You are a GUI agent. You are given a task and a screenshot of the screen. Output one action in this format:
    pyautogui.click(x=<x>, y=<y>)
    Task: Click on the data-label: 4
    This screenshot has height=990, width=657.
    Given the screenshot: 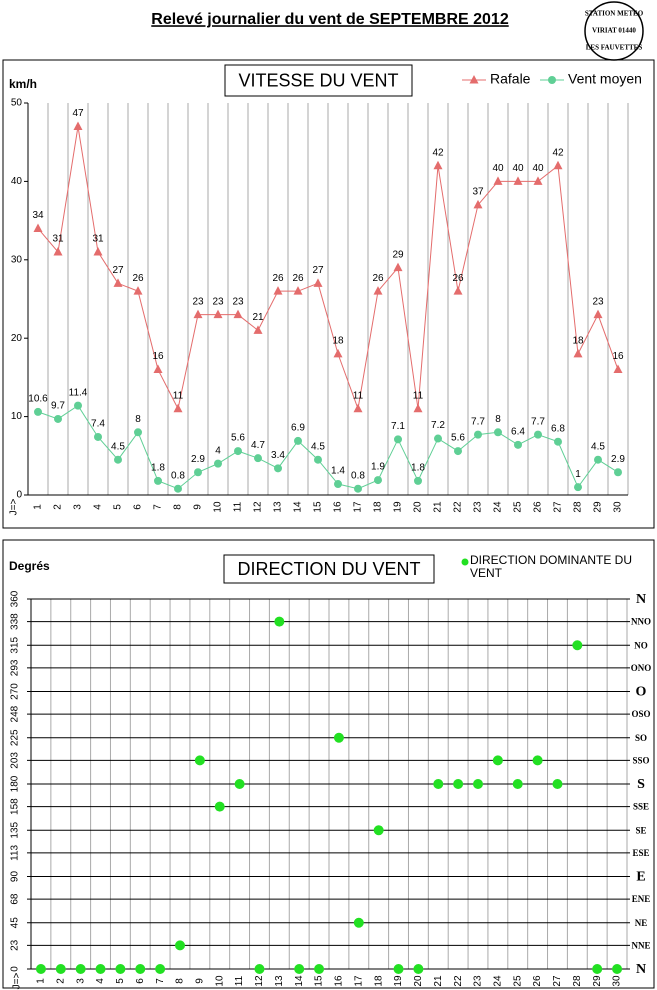 What is the action you would take?
    pyautogui.click(x=218, y=450)
    